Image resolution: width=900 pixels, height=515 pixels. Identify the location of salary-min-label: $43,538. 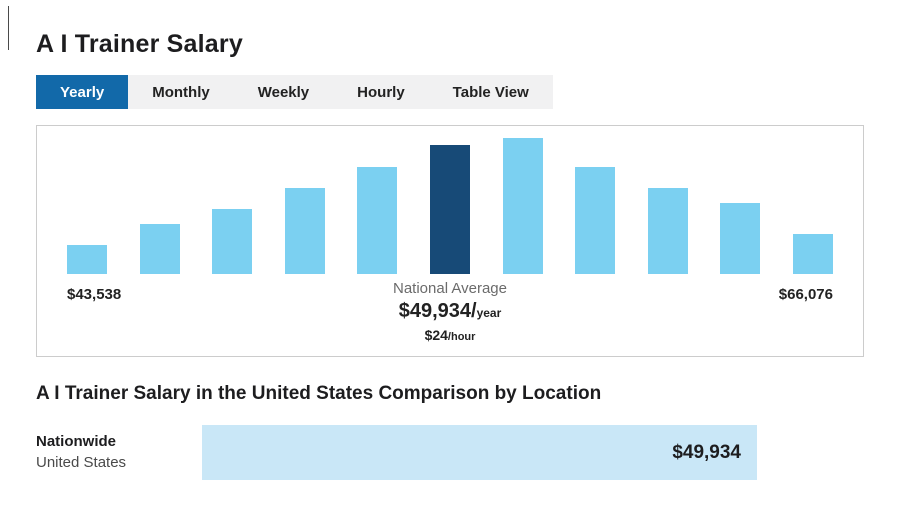
(94, 294).